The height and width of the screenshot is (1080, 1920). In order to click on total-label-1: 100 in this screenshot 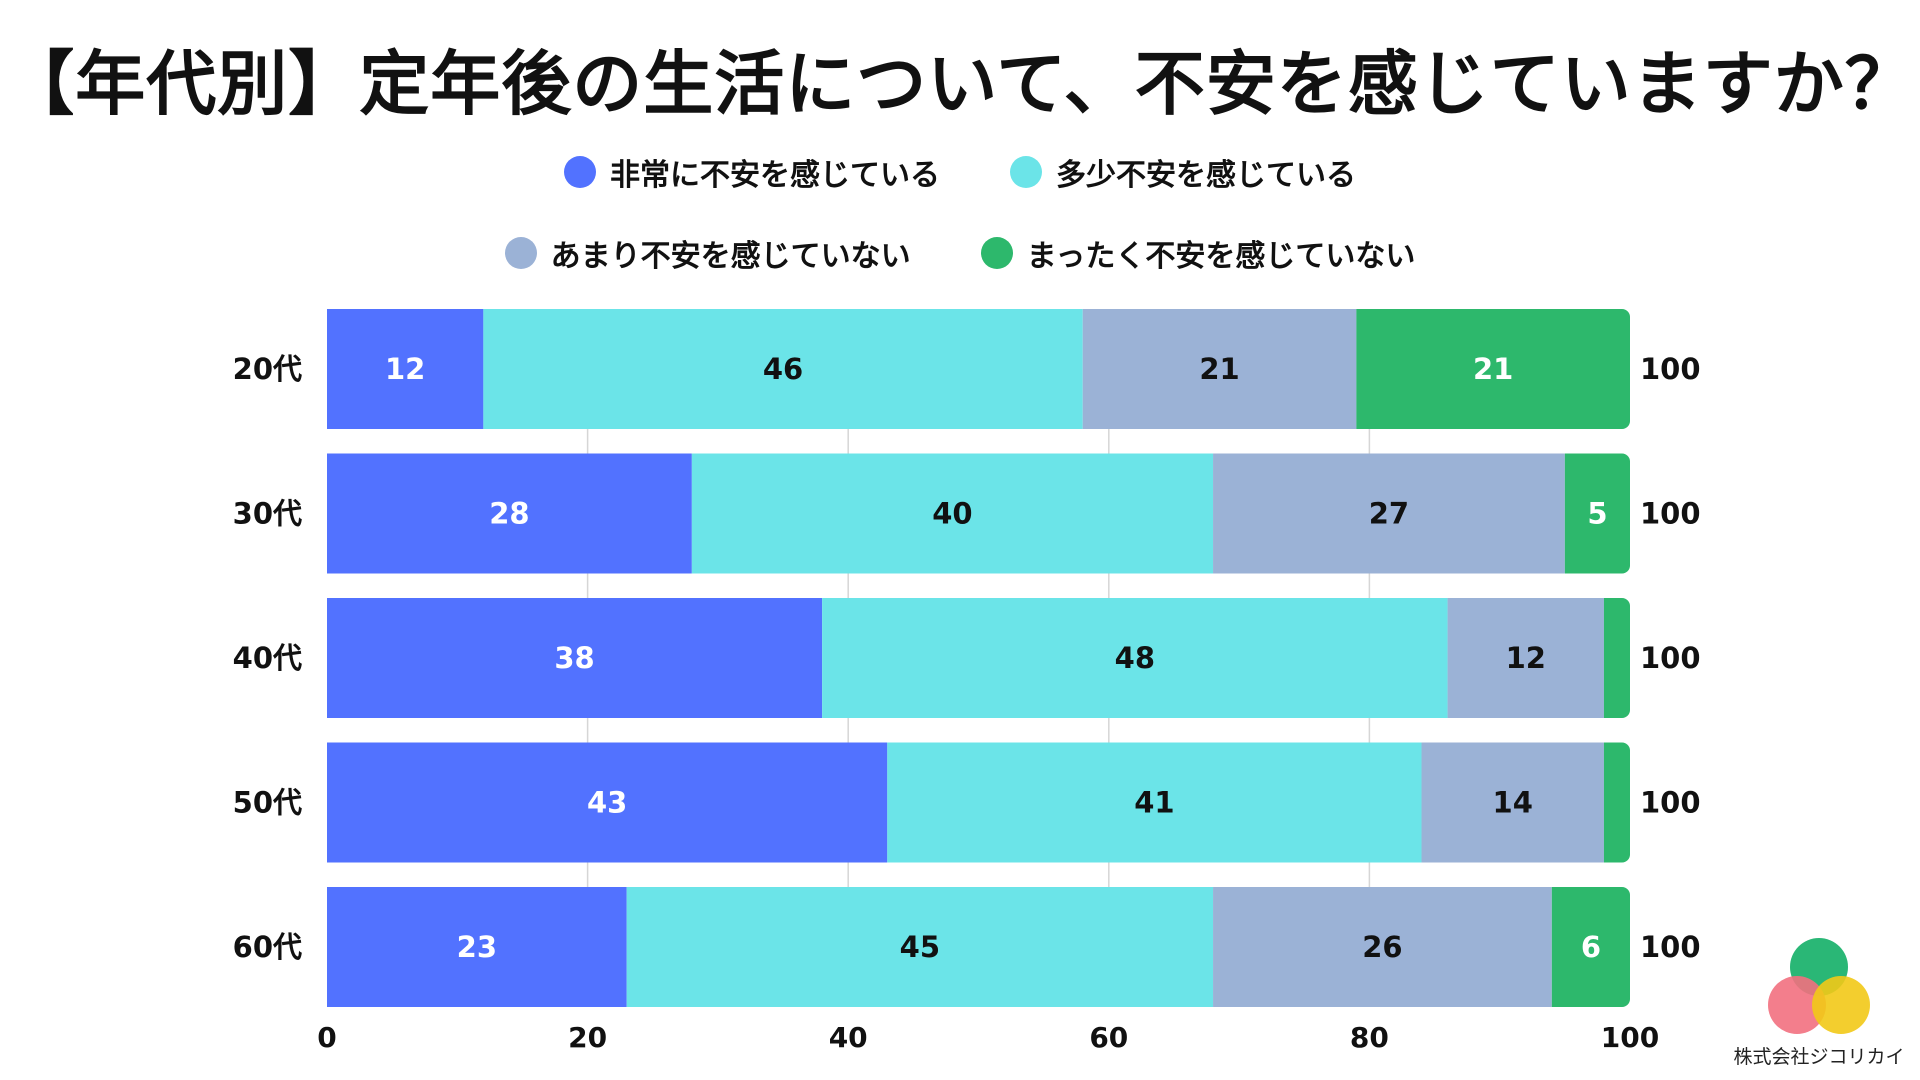, I will do `click(1670, 514)`.